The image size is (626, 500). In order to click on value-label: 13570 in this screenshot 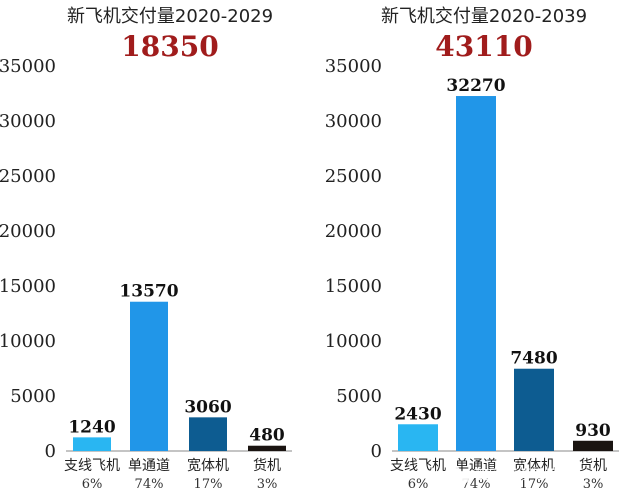, I will do `click(148, 292)`.